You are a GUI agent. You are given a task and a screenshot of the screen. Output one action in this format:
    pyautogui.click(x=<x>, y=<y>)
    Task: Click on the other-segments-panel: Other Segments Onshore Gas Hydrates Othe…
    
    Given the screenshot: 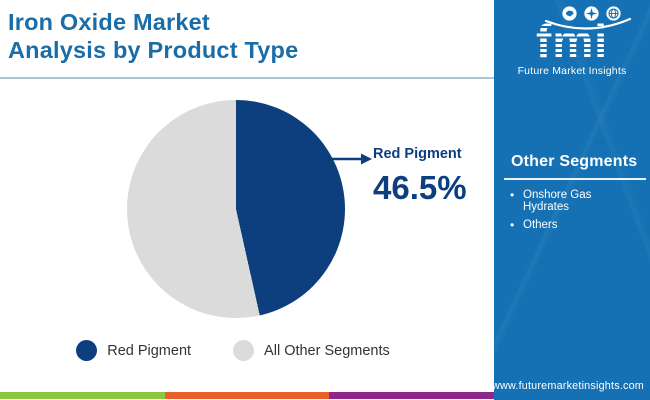 What is the action you would take?
    pyautogui.click(x=572, y=192)
    